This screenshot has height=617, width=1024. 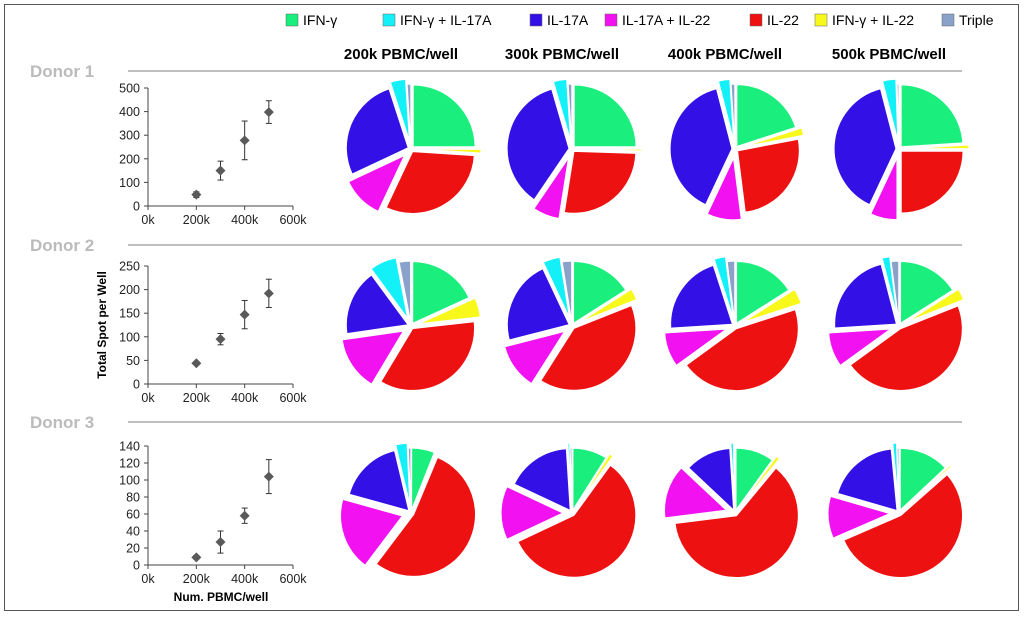 What do you see at coordinates (783, 20) in the screenshot?
I see `legend-label: IL-22` at bounding box center [783, 20].